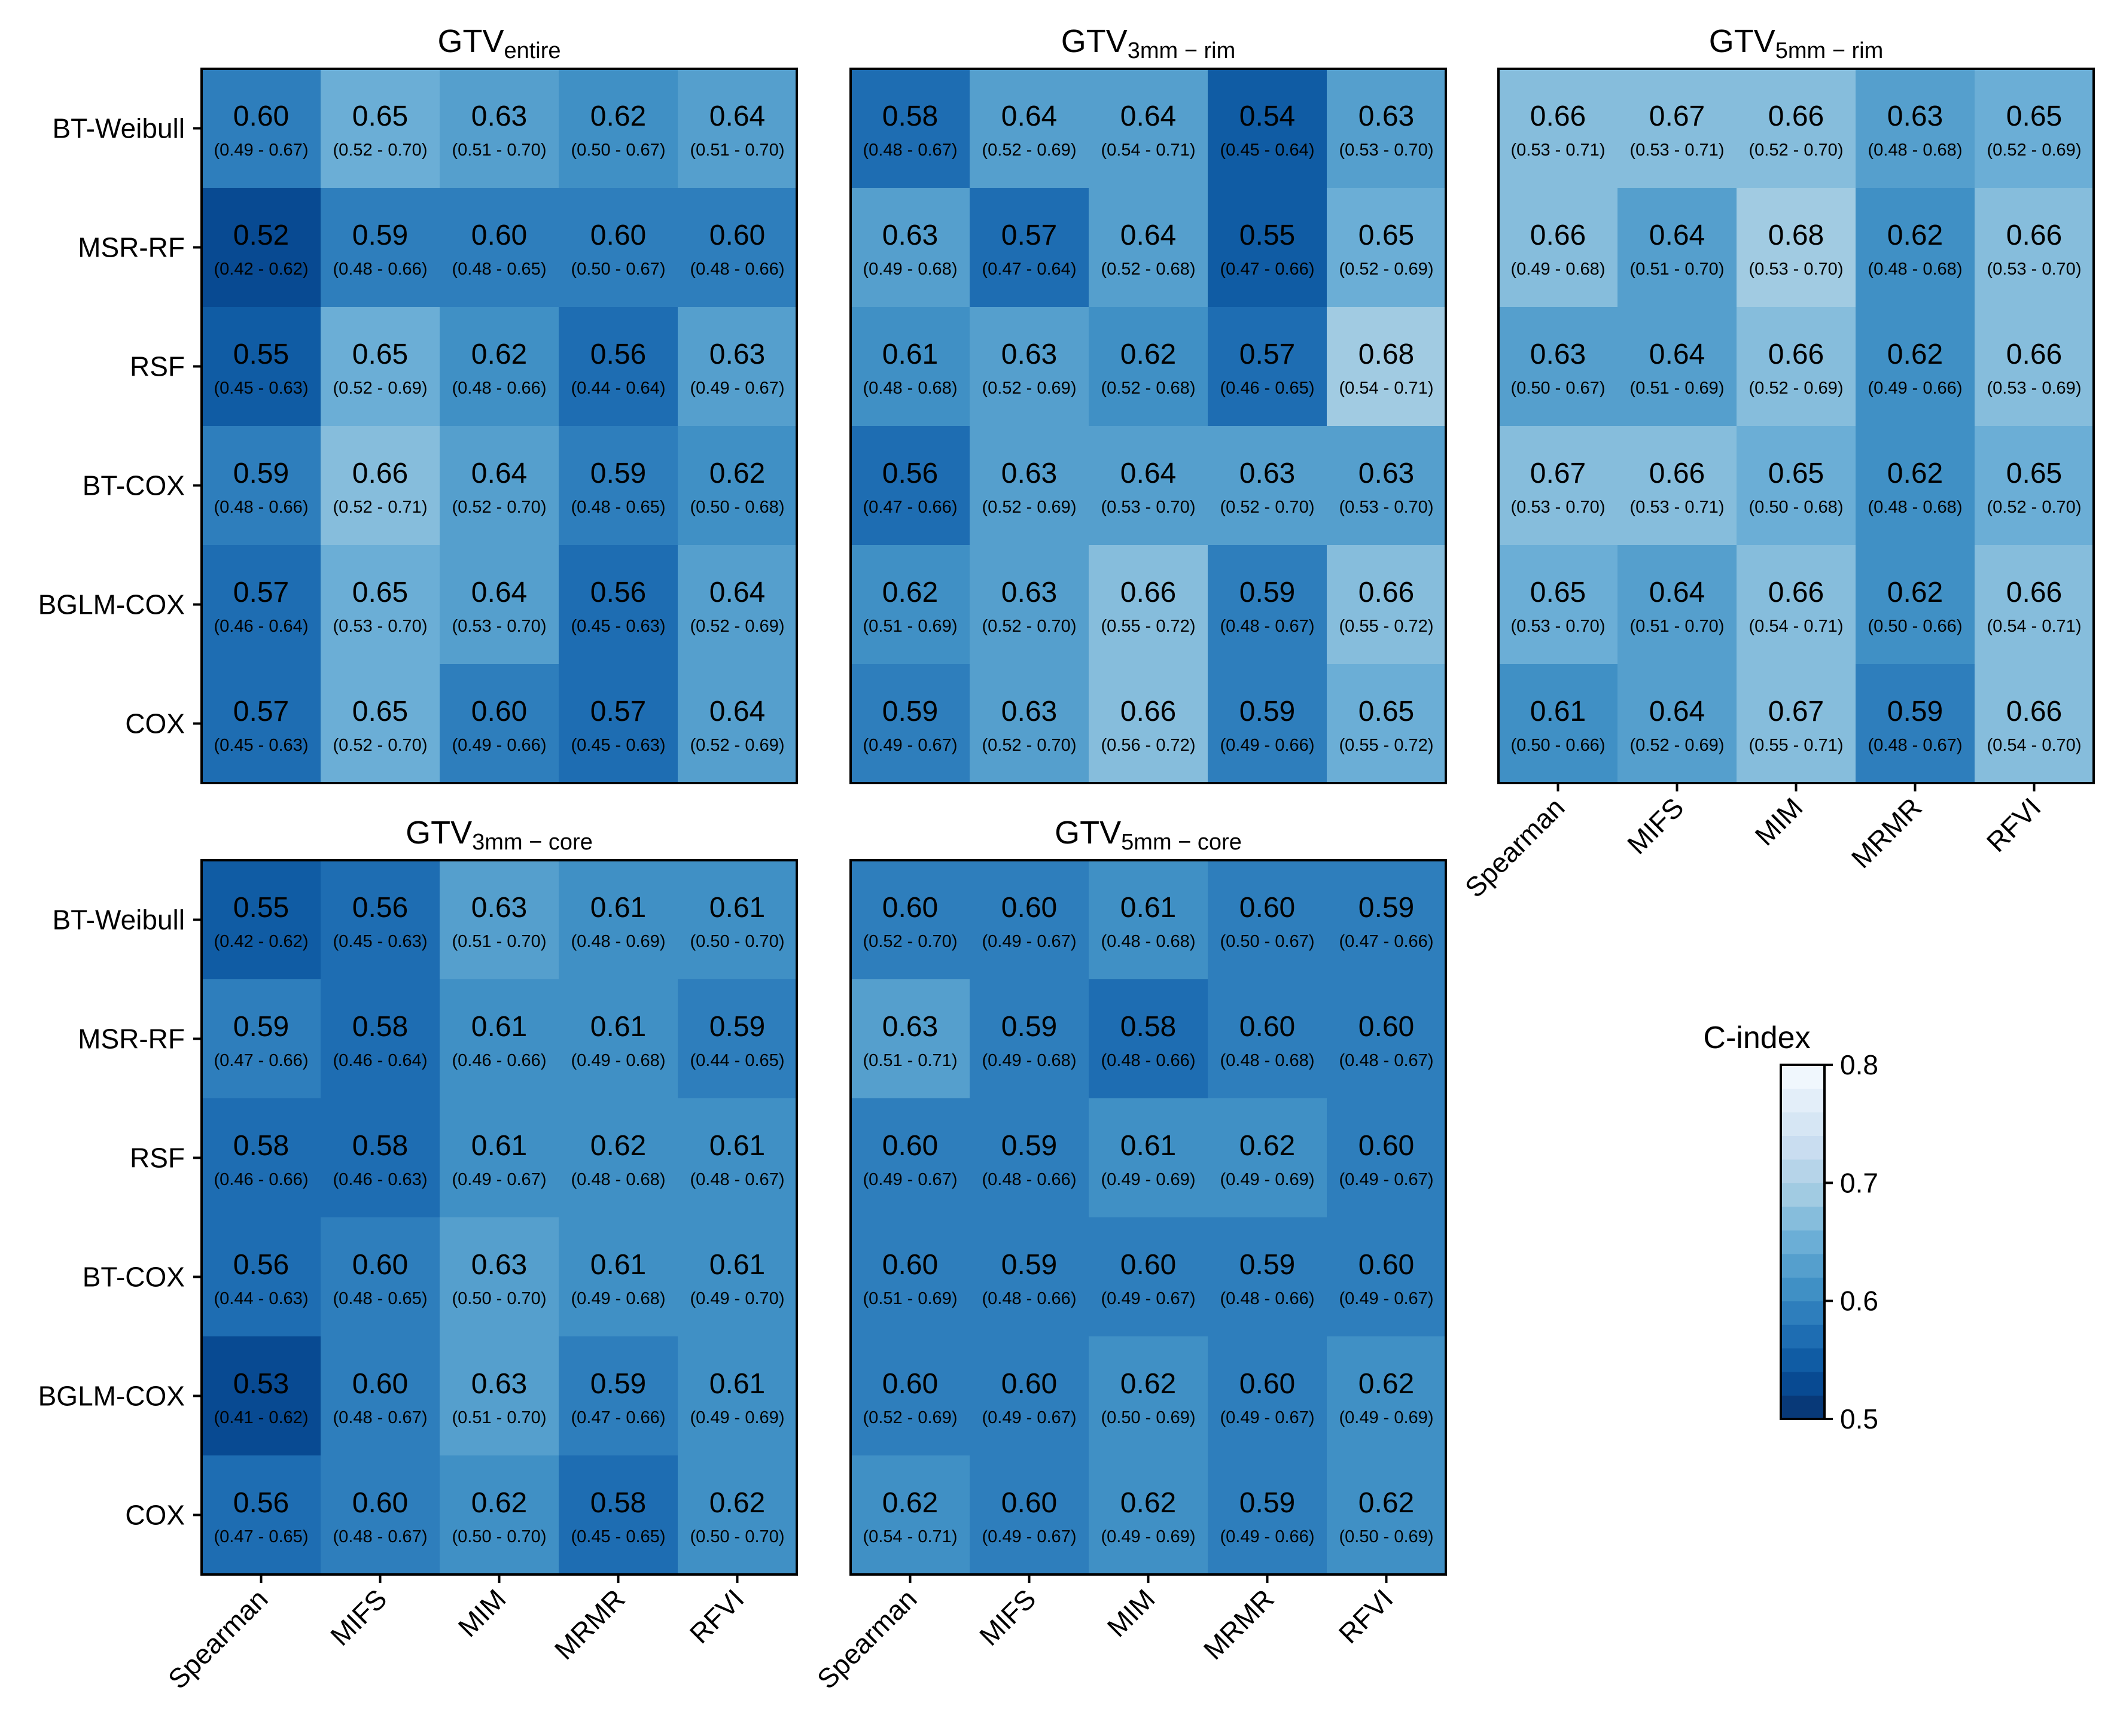  I want to click on cell-ci: (0.49 - 0.66), so click(1916, 389).